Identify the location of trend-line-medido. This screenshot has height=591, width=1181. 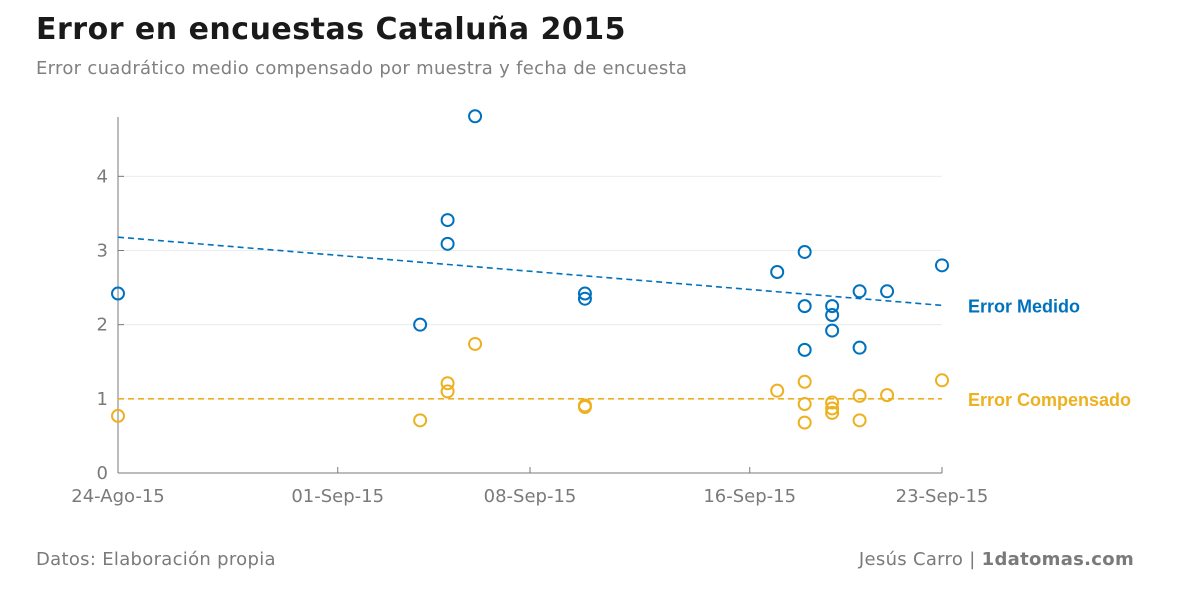
(530, 271).